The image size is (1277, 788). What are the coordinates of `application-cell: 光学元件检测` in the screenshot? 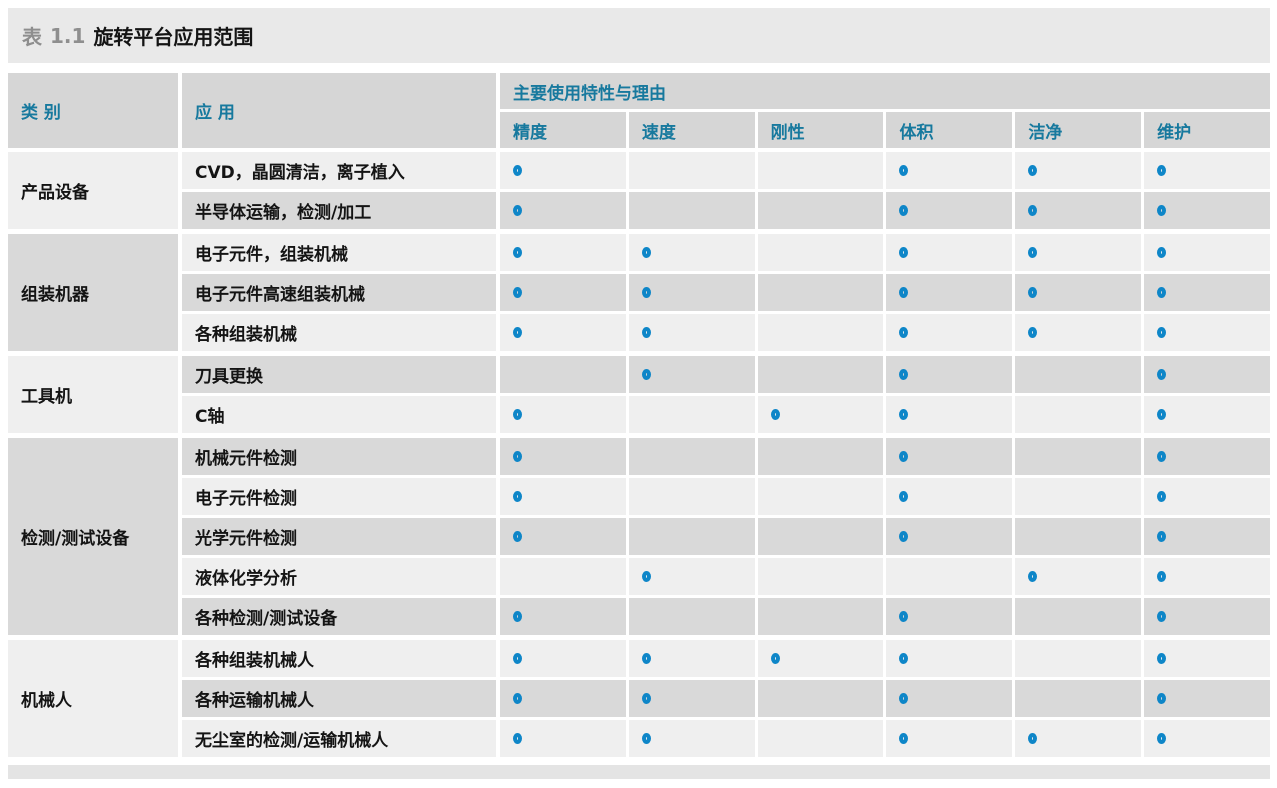 It's located at (339, 536).